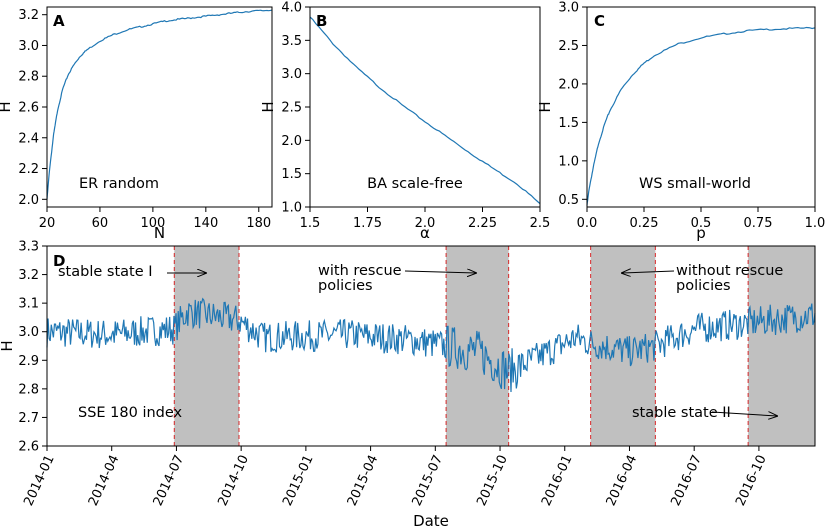  Describe the element at coordinates (545, 106) in the screenshot. I see `y-axis-label-C: H` at that location.